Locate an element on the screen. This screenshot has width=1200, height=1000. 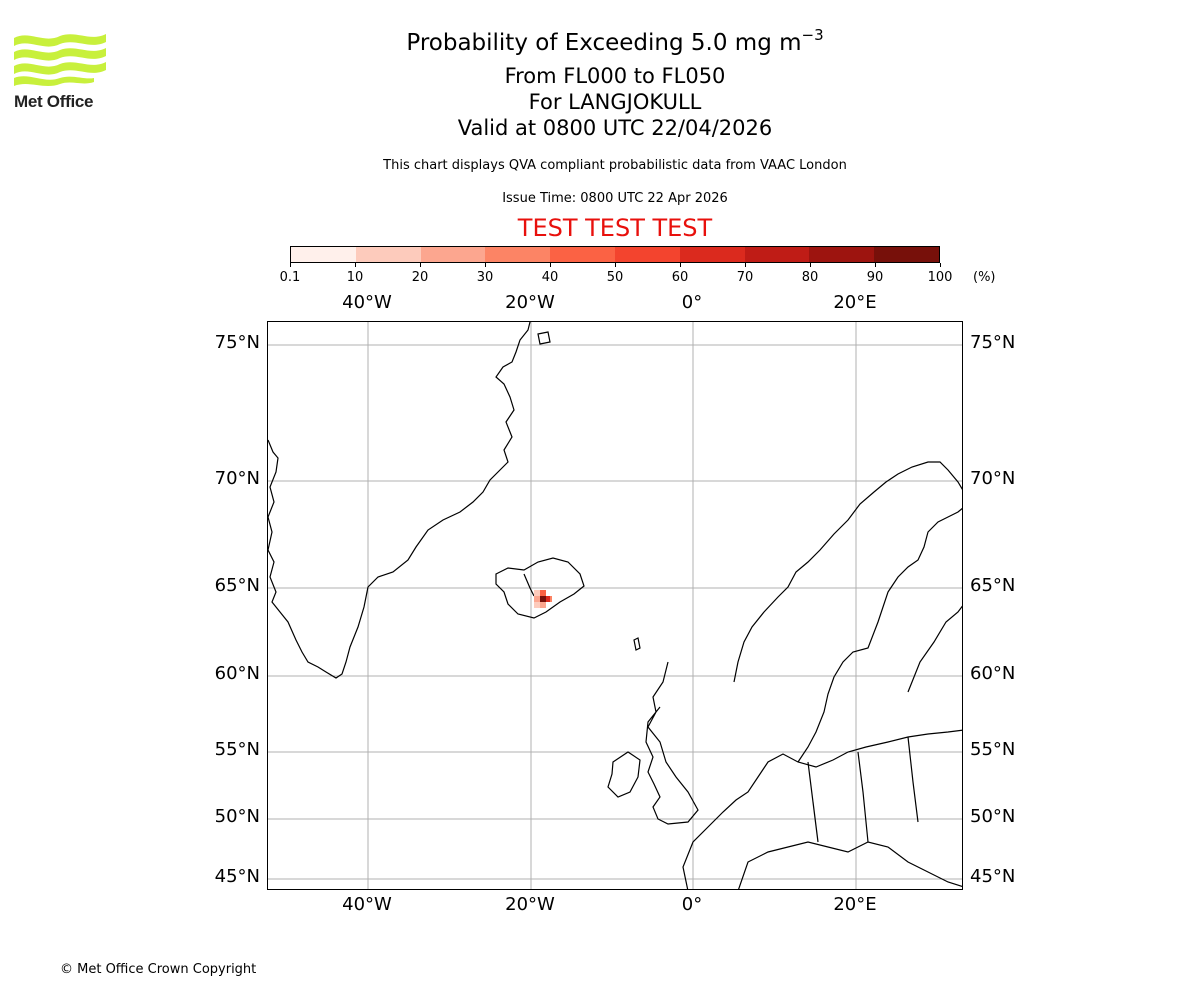
chart-title: Probability of Exceeding 5.0 mg m−3 is located at coordinates (615, 41).